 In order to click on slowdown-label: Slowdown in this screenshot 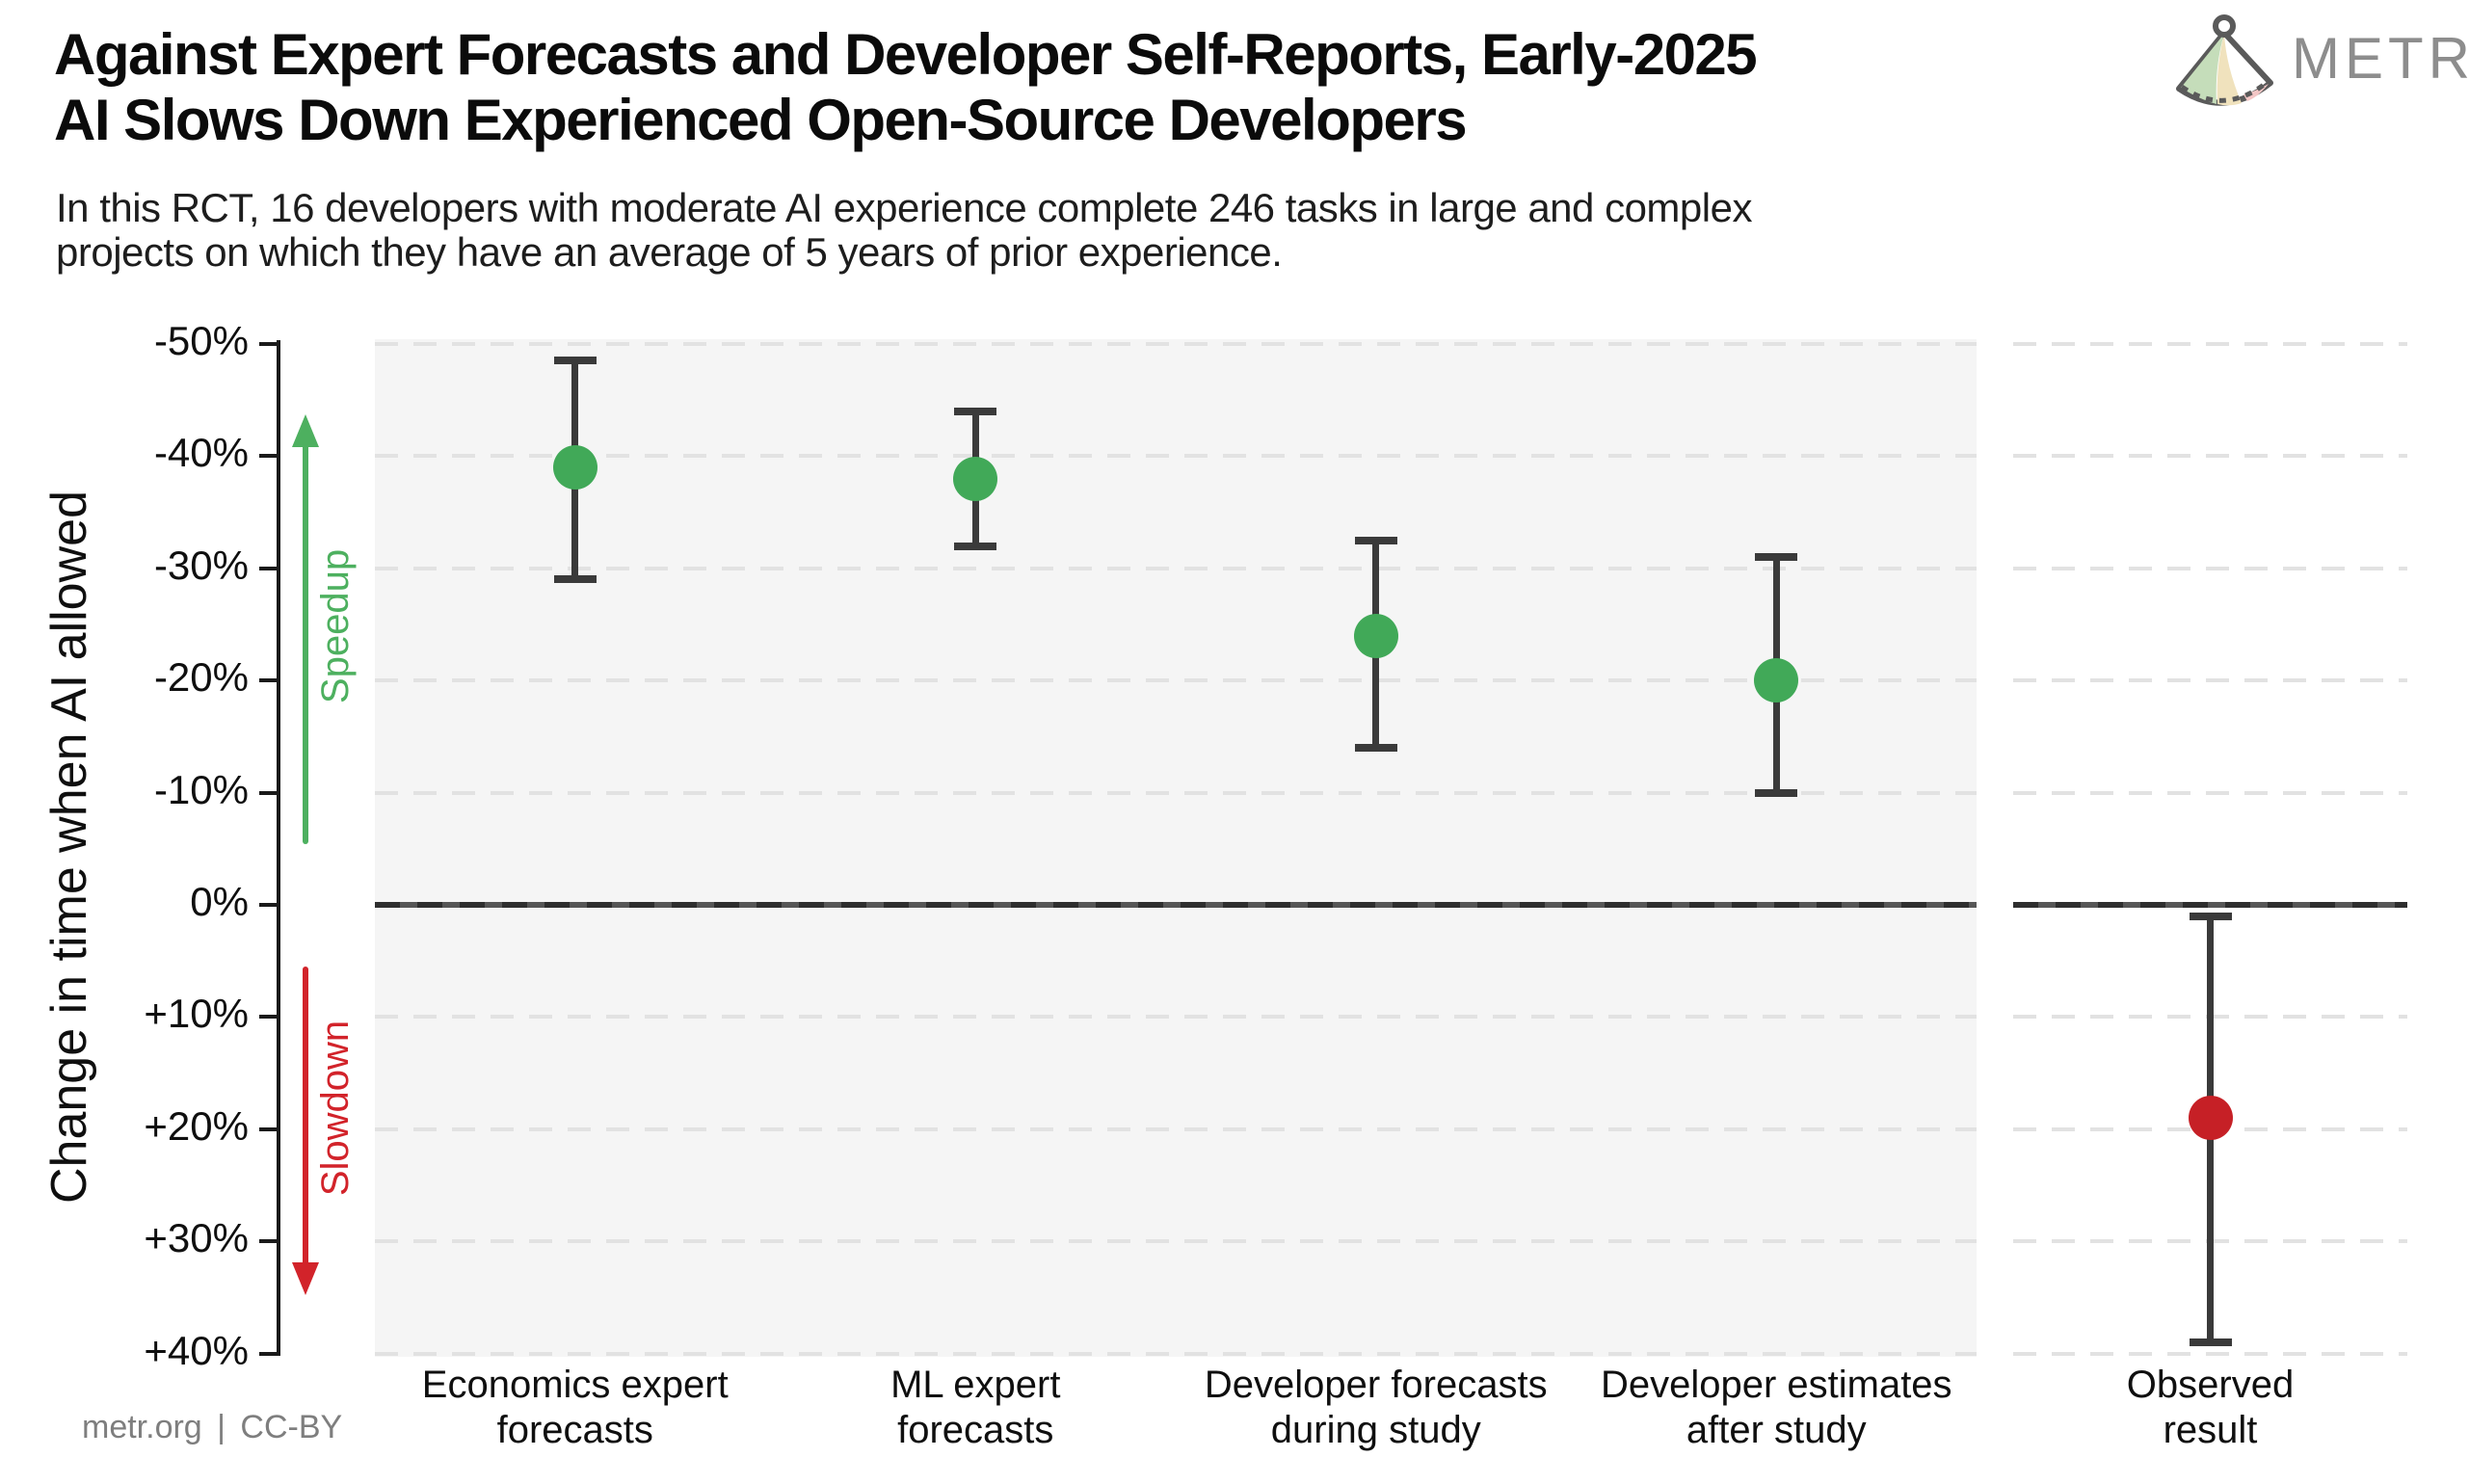, I will do `click(335, 1108)`.